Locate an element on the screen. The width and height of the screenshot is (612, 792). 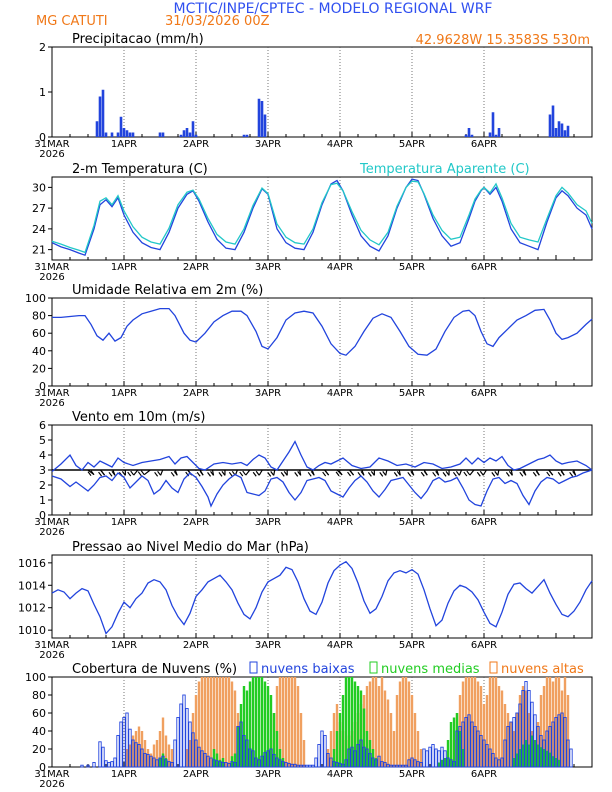
cloud-legend-label: nuvens baixas is located at coordinates (308, 669).